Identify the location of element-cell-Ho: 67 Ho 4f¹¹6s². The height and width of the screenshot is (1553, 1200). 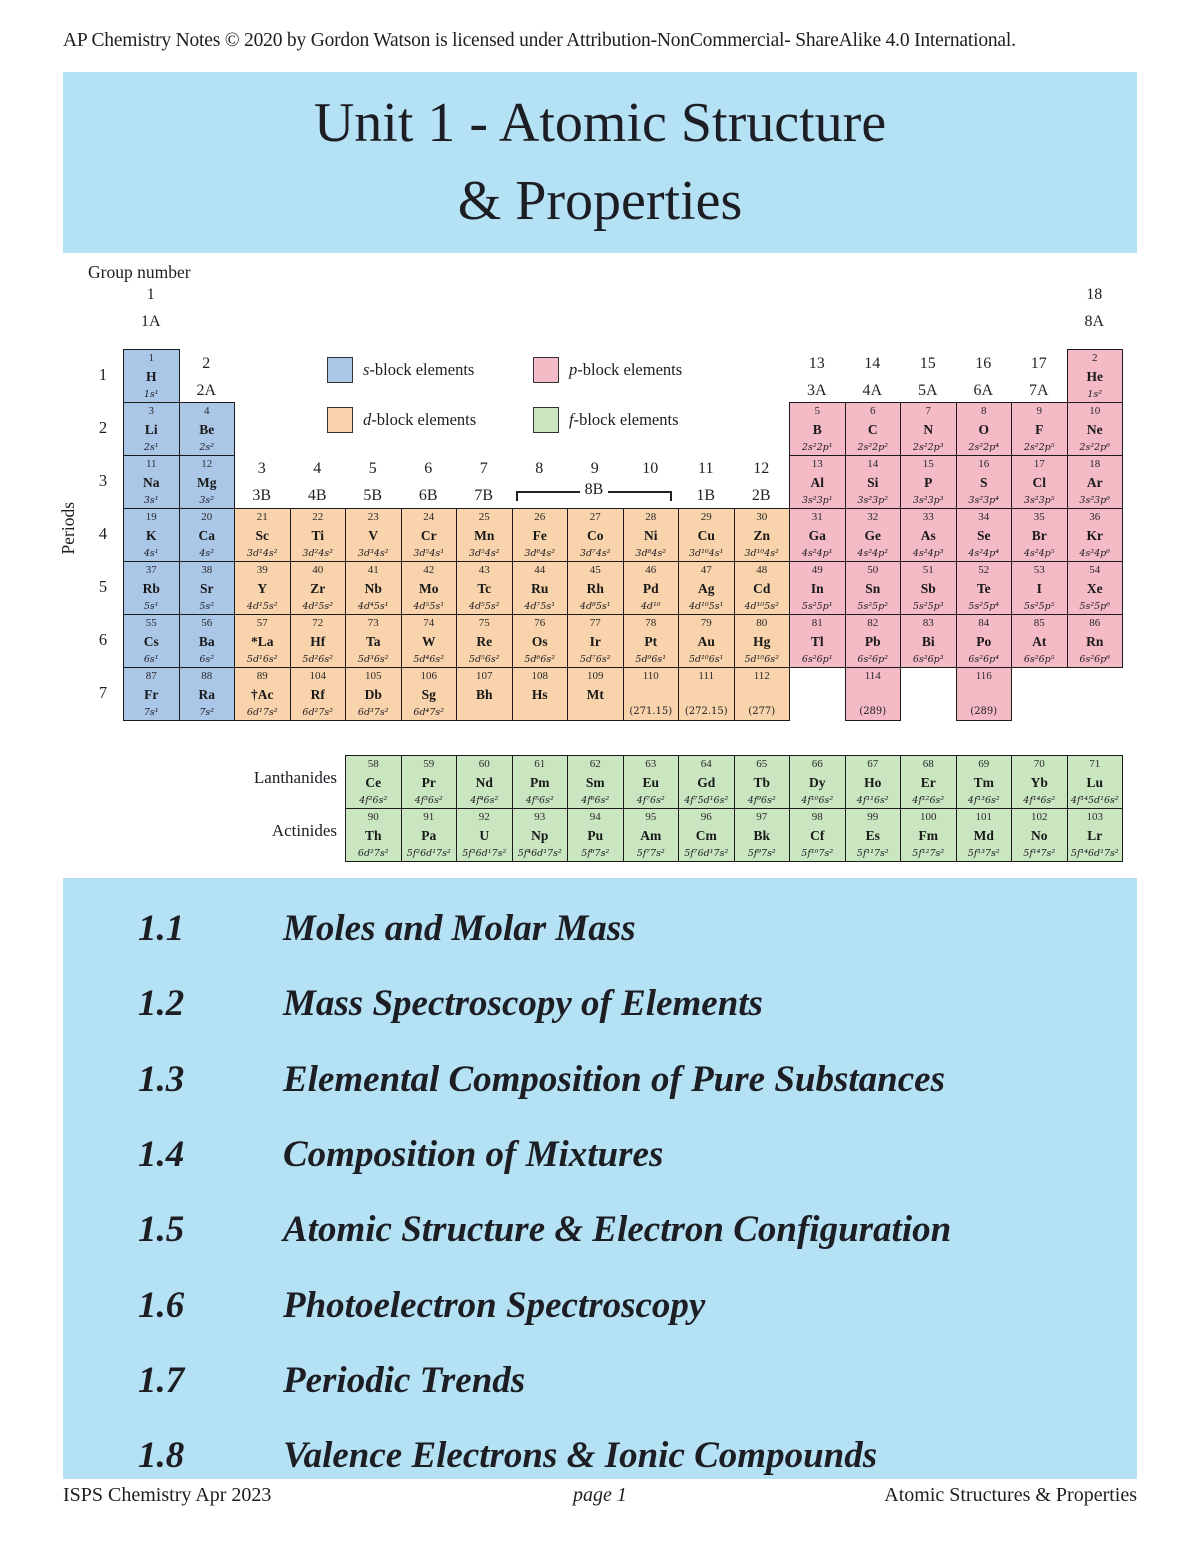
(872, 782).